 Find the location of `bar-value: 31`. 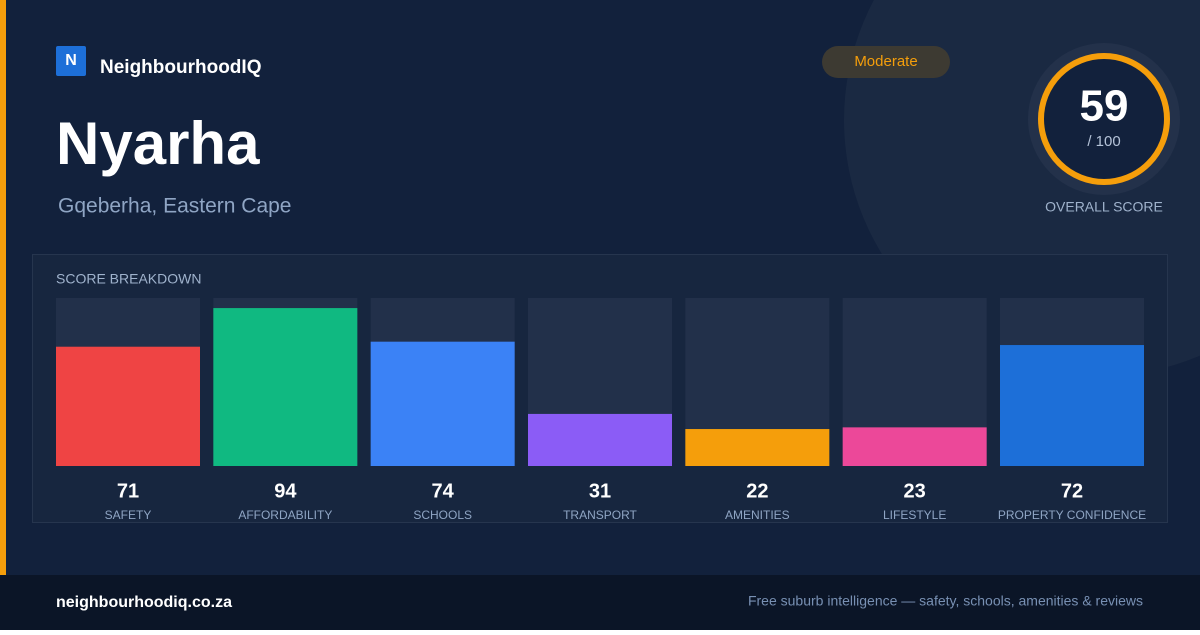

bar-value: 31 is located at coordinates (600, 491).